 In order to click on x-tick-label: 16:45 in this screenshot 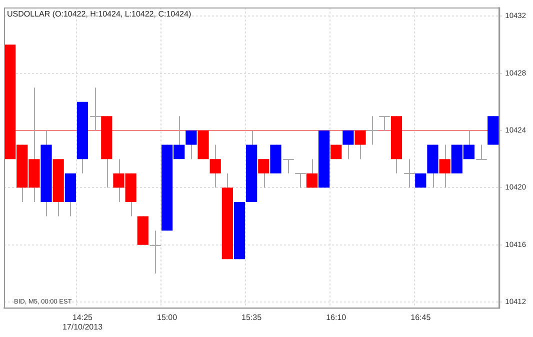, I will do `click(421, 317)`.